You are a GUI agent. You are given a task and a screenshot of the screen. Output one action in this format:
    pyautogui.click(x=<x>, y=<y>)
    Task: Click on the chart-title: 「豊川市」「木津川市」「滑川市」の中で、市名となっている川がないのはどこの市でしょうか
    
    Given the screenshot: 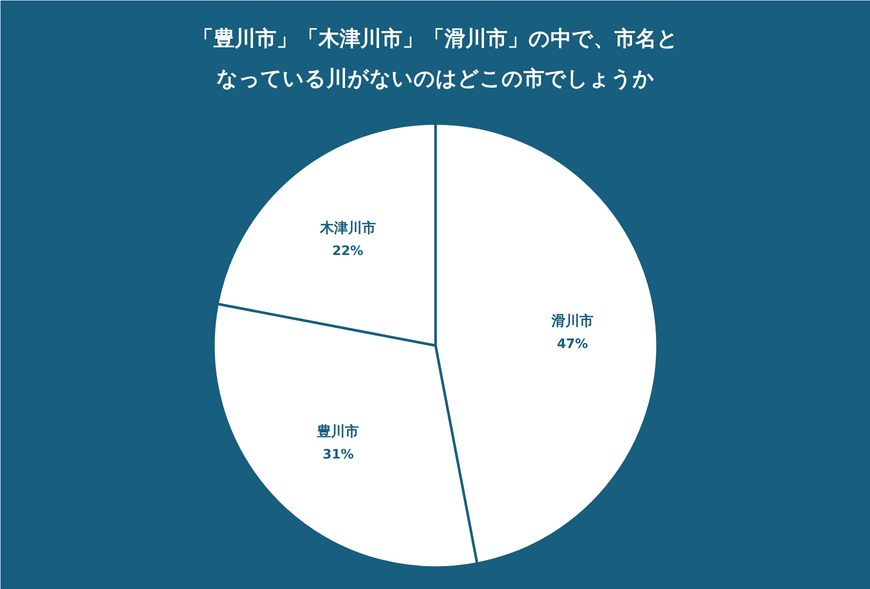 What is the action you would take?
    pyautogui.click(x=435, y=58)
    